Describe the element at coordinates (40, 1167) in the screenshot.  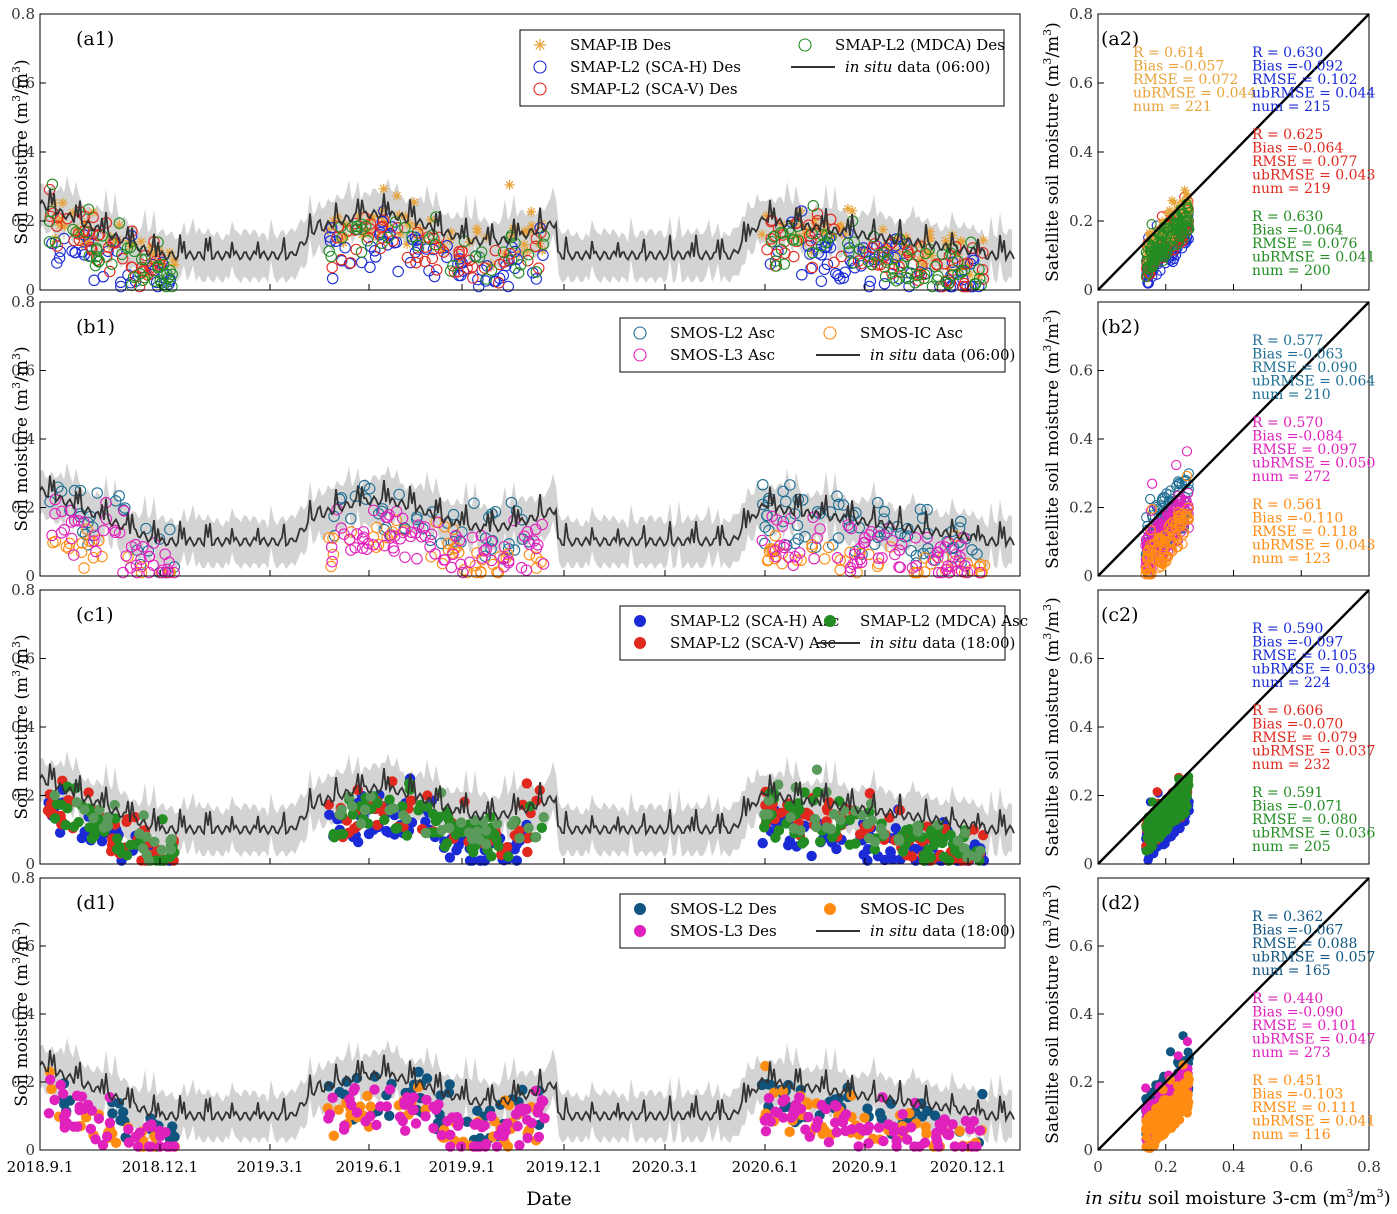
I see `x-tick-label: 2018.9.1` at that location.